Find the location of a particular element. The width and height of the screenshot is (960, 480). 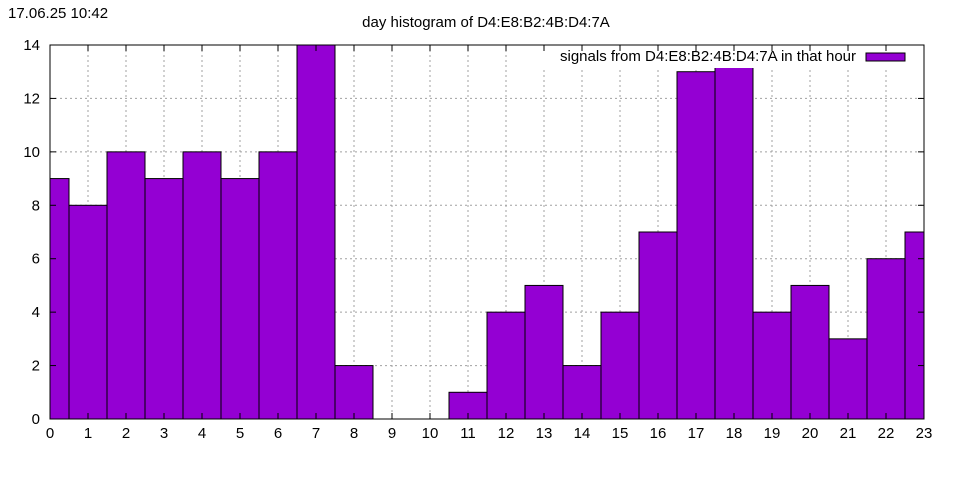

legend-background is located at coordinates (723, 56).